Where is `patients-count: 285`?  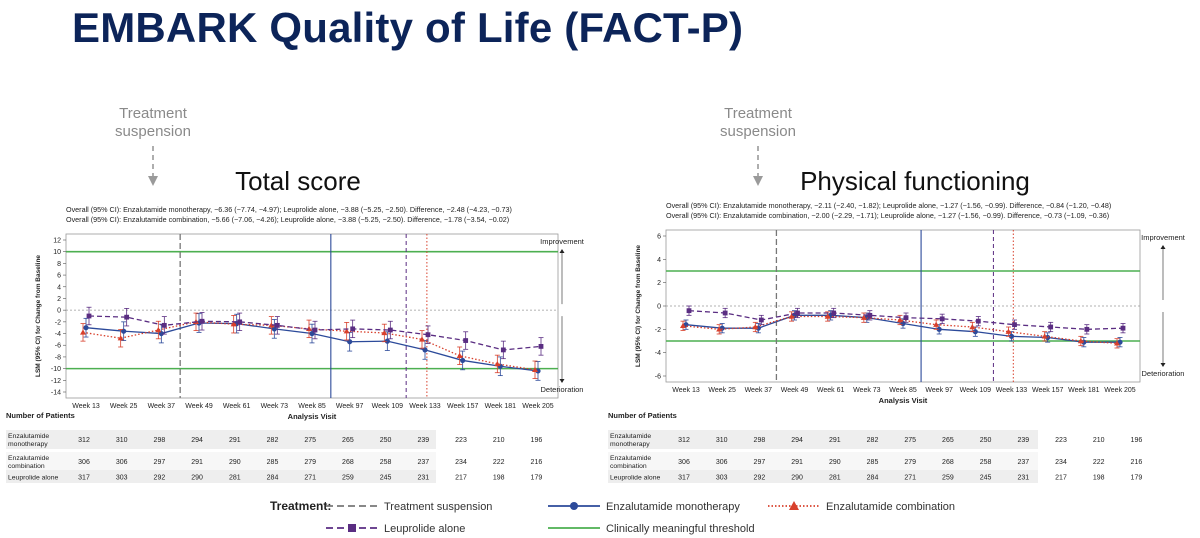 patients-count: 285 is located at coordinates (873, 462).